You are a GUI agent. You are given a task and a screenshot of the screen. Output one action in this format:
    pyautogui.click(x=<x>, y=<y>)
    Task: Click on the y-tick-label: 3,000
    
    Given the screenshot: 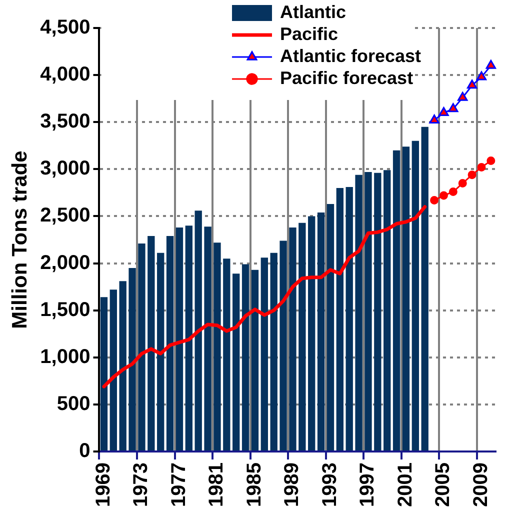 What is the action you would take?
    pyautogui.click(x=65, y=169)
    